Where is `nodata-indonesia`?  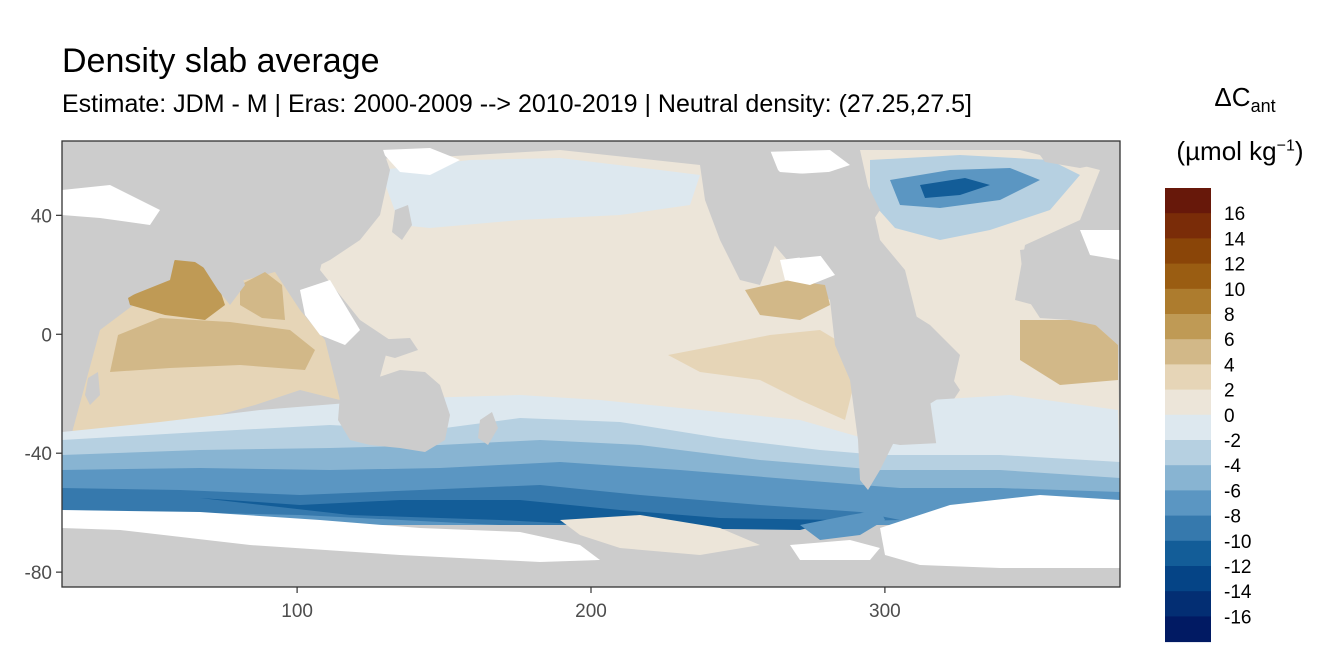
nodata-indonesia is located at coordinates (330, 312).